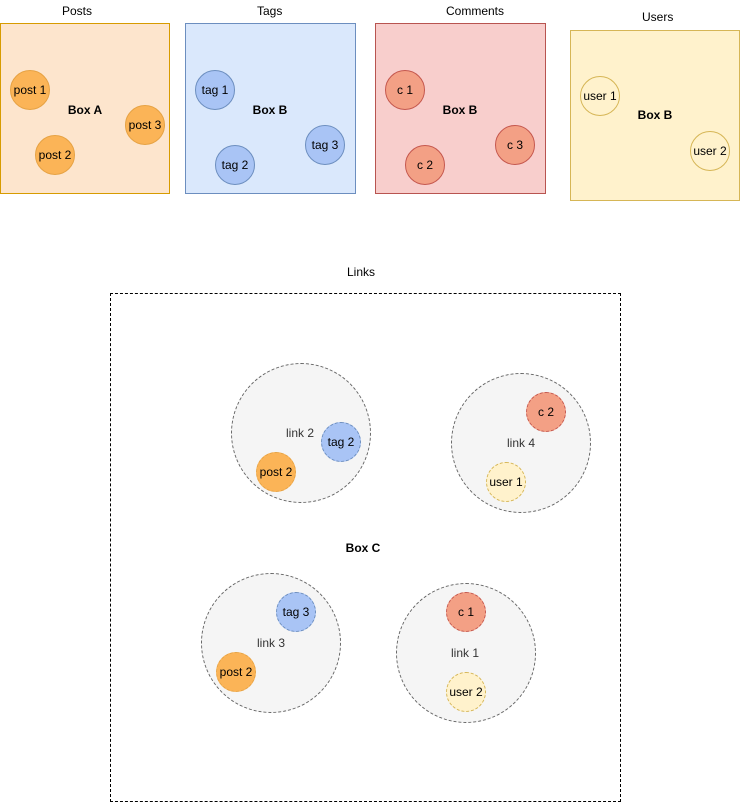  I want to click on link-label: link 2, so click(300, 433).